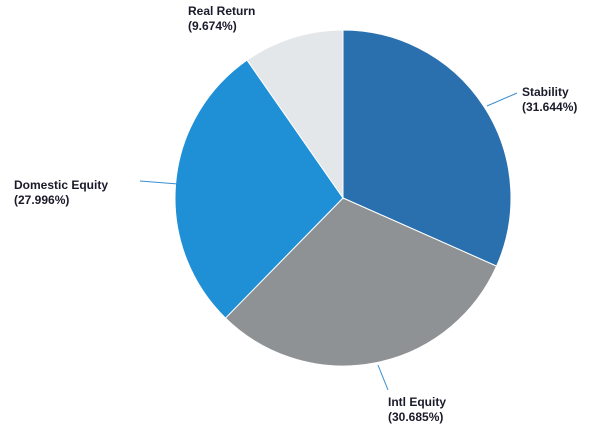 The image size is (590, 428). Describe the element at coordinates (61, 185) in the screenshot. I see `category-label: Domestic Equity` at that location.